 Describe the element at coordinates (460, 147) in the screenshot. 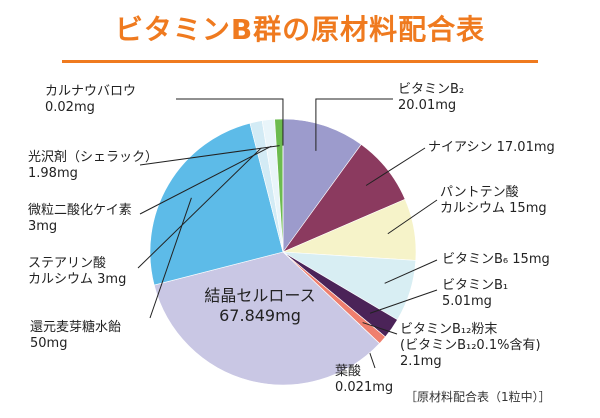

I see `category-label: ナイアシン` at that location.